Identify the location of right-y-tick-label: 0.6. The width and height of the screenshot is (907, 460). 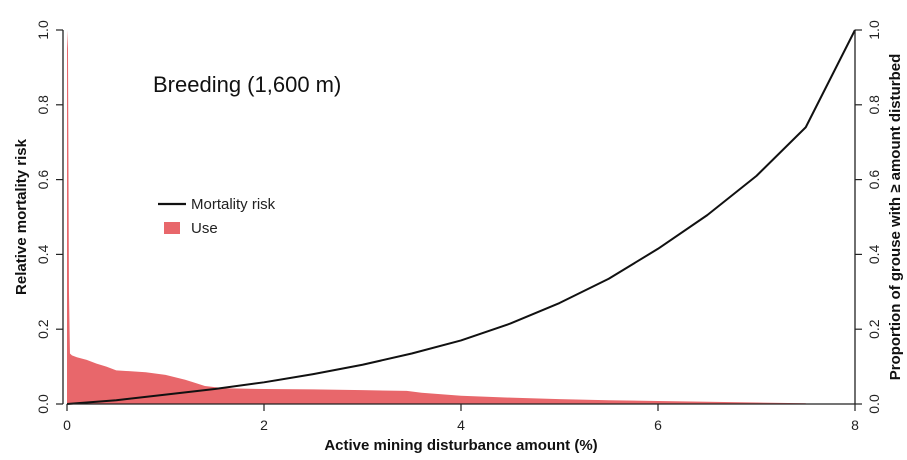
(874, 180).